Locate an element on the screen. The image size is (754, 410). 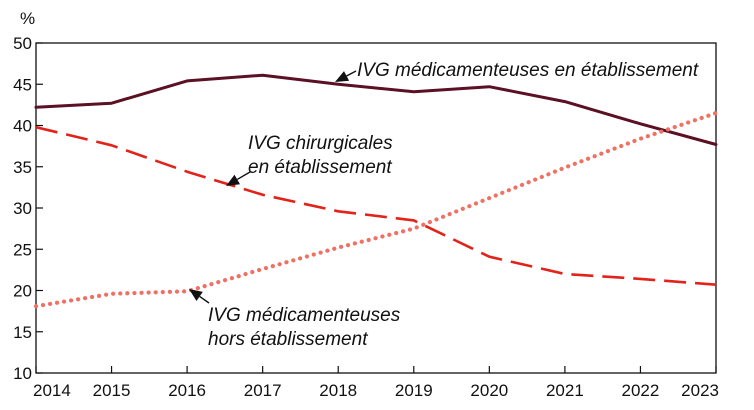
x-tick-label: 2014 is located at coordinates (52, 390).